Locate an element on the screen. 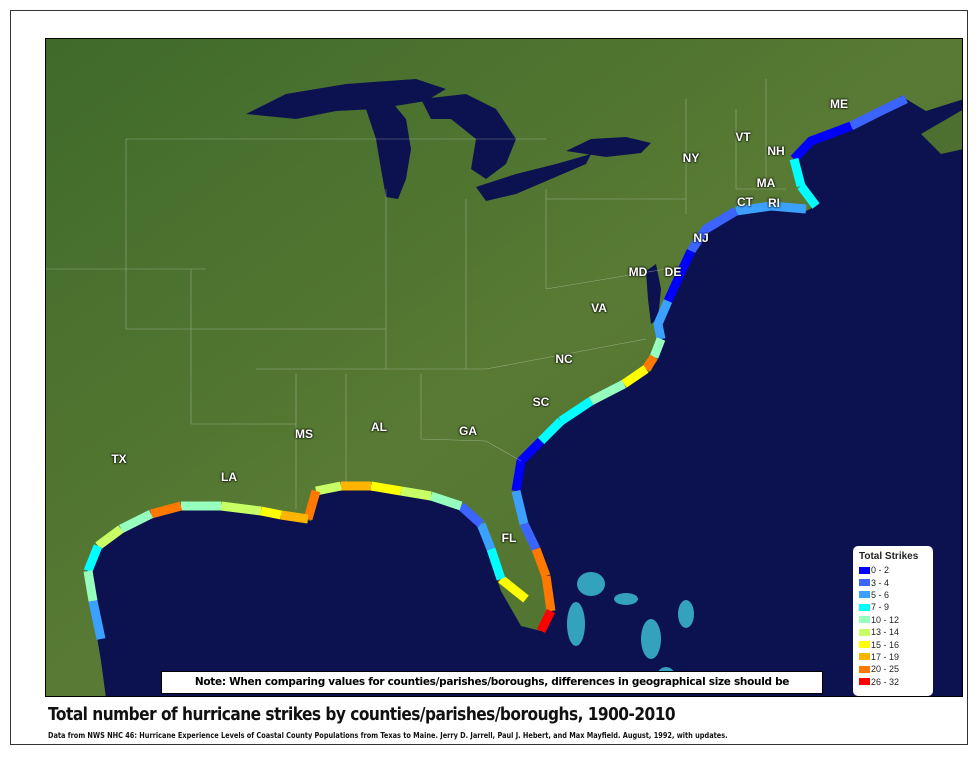 The width and height of the screenshot is (980, 757). legend-item: 7 - 9 is located at coordinates (893, 607).